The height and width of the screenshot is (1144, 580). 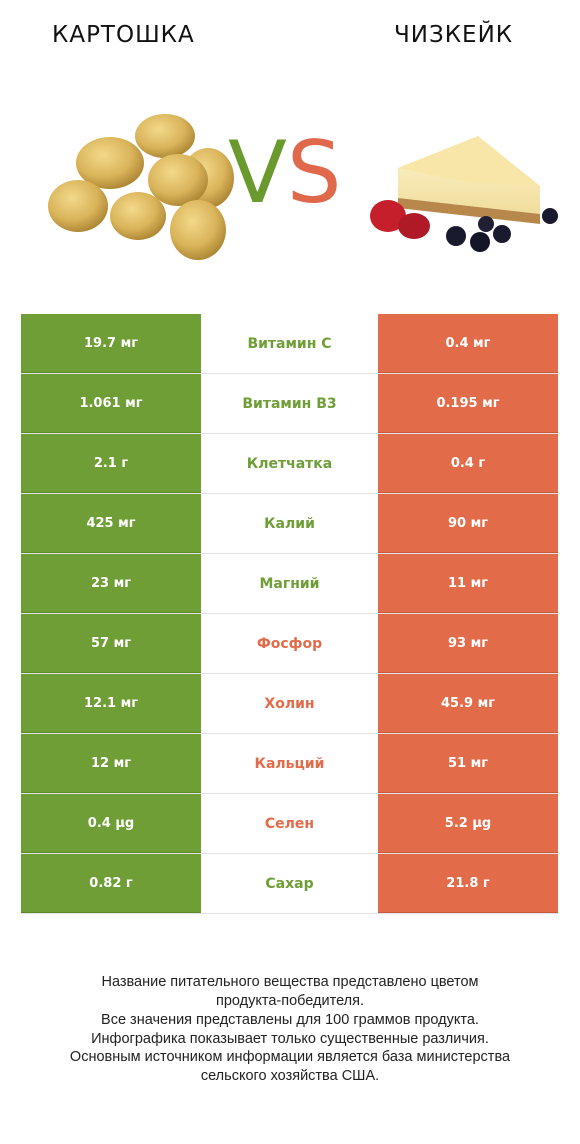 I want to click on cheesecake-value: 0.4 мг, so click(x=468, y=343).